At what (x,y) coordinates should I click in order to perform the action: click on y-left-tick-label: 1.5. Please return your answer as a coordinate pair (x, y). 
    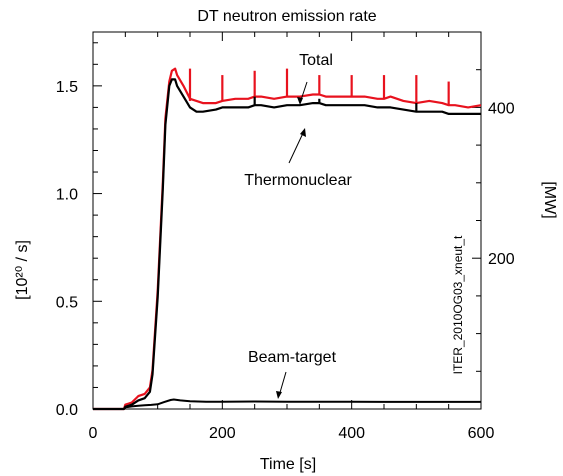
    Looking at the image, I should click on (67, 87).